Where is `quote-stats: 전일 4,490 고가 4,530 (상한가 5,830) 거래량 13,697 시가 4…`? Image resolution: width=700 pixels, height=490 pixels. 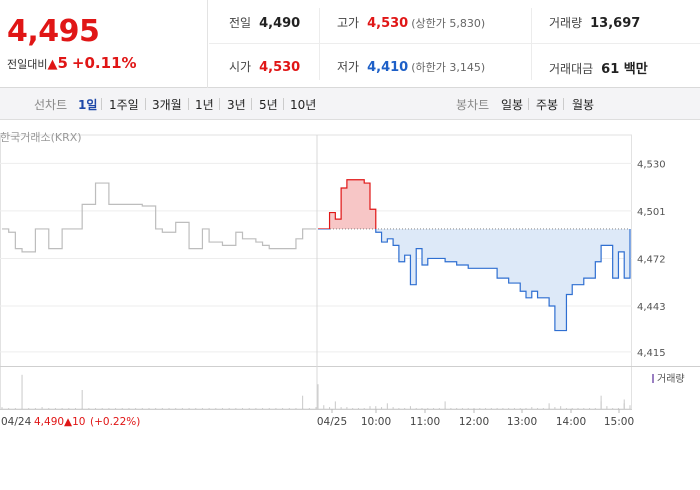 quote-stats: 전일 4,490 고가 4,530 (상한가 5,830) 거래량 13,697 시가 4… is located at coordinates (454, 44).